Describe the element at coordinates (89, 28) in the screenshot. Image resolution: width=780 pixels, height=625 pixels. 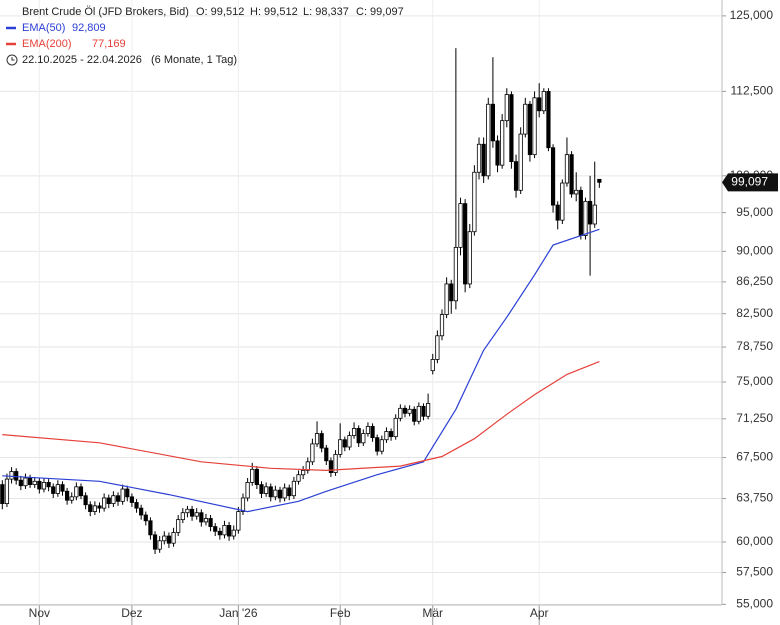
I see `legend-value: 92,809` at that location.